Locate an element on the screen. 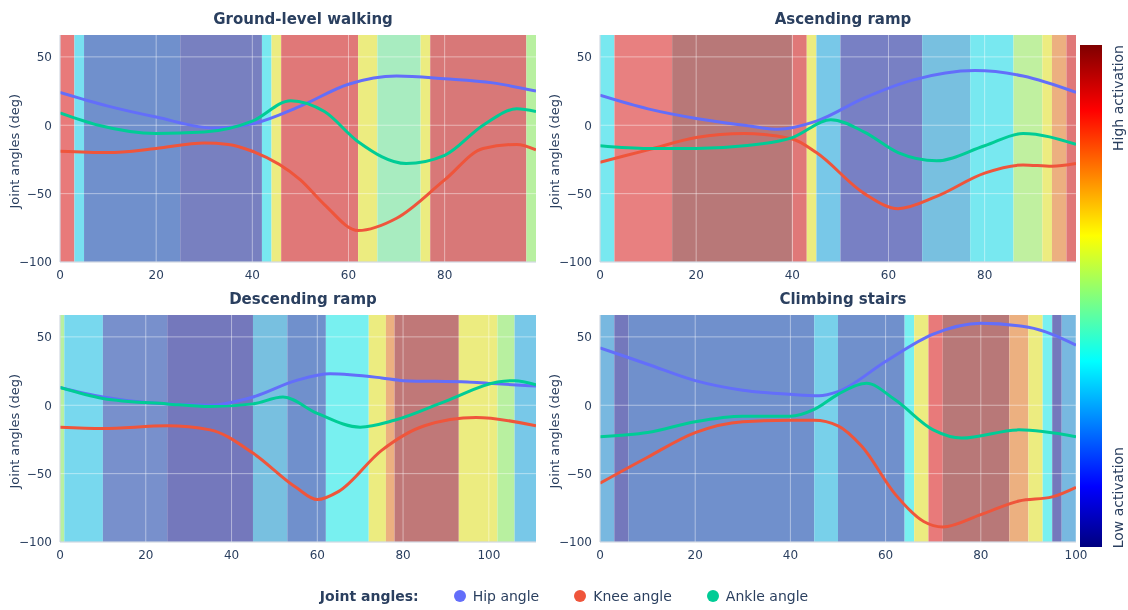 This screenshot has height=610, width=1128. chart-title: Descending ramp is located at coordinates (303, 299).